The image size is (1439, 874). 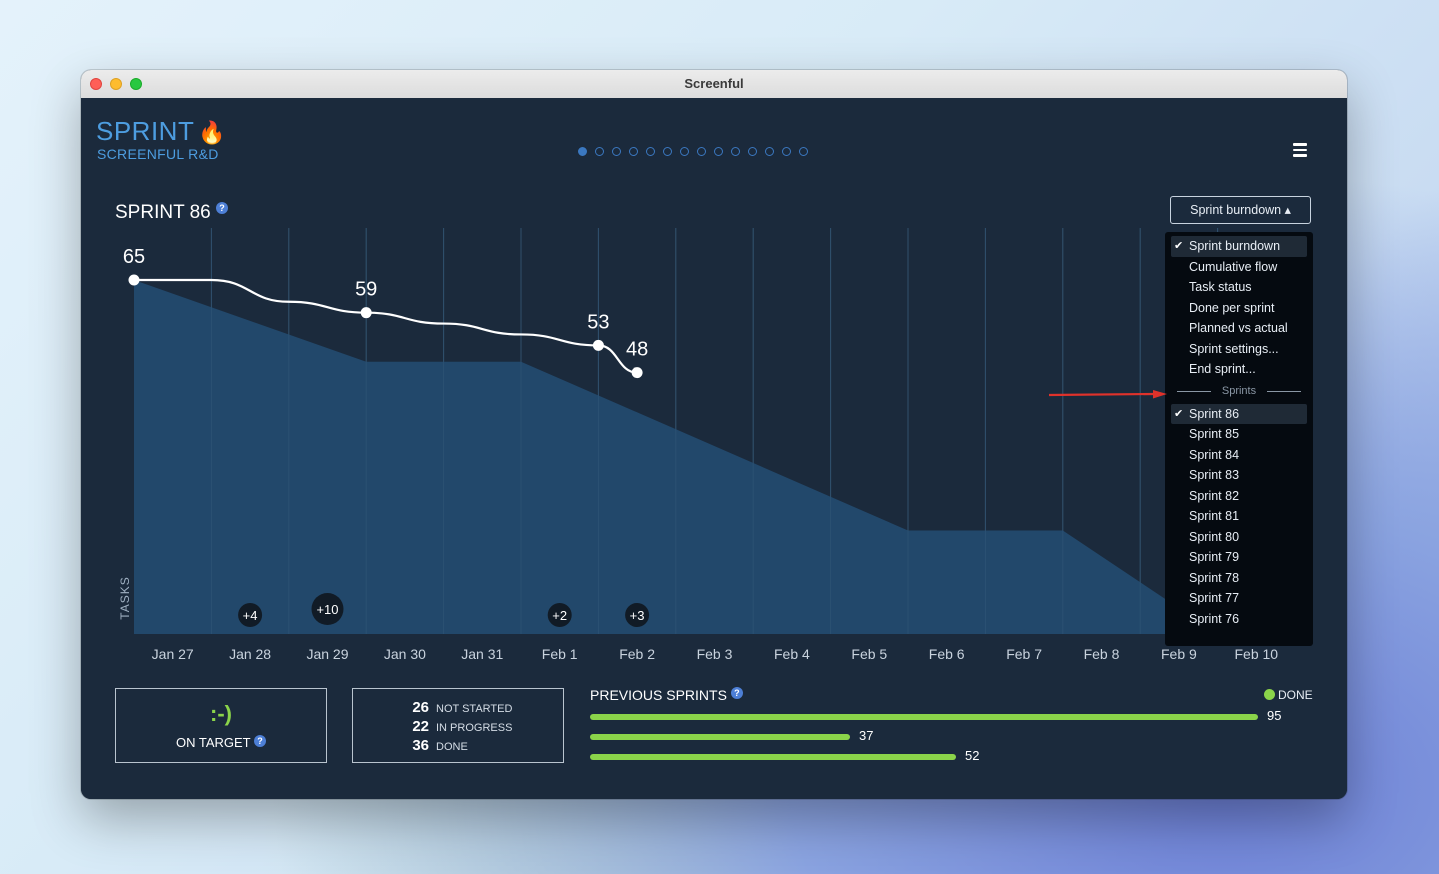 I want to click on data-label: 53, so click(x=598, y=322).